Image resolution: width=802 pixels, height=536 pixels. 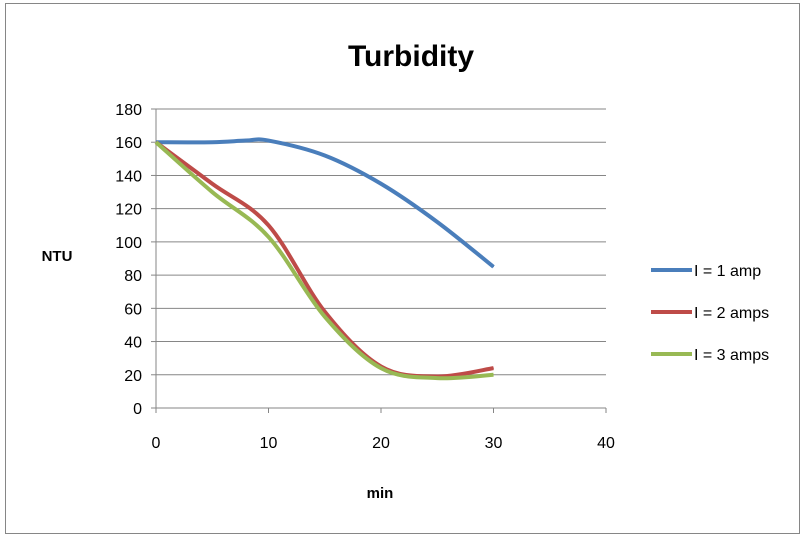 What do you see at coordinates (381, 443) in the screenshot?
I see `x-tick-label-20: 20` at bounding box center [381, 443].